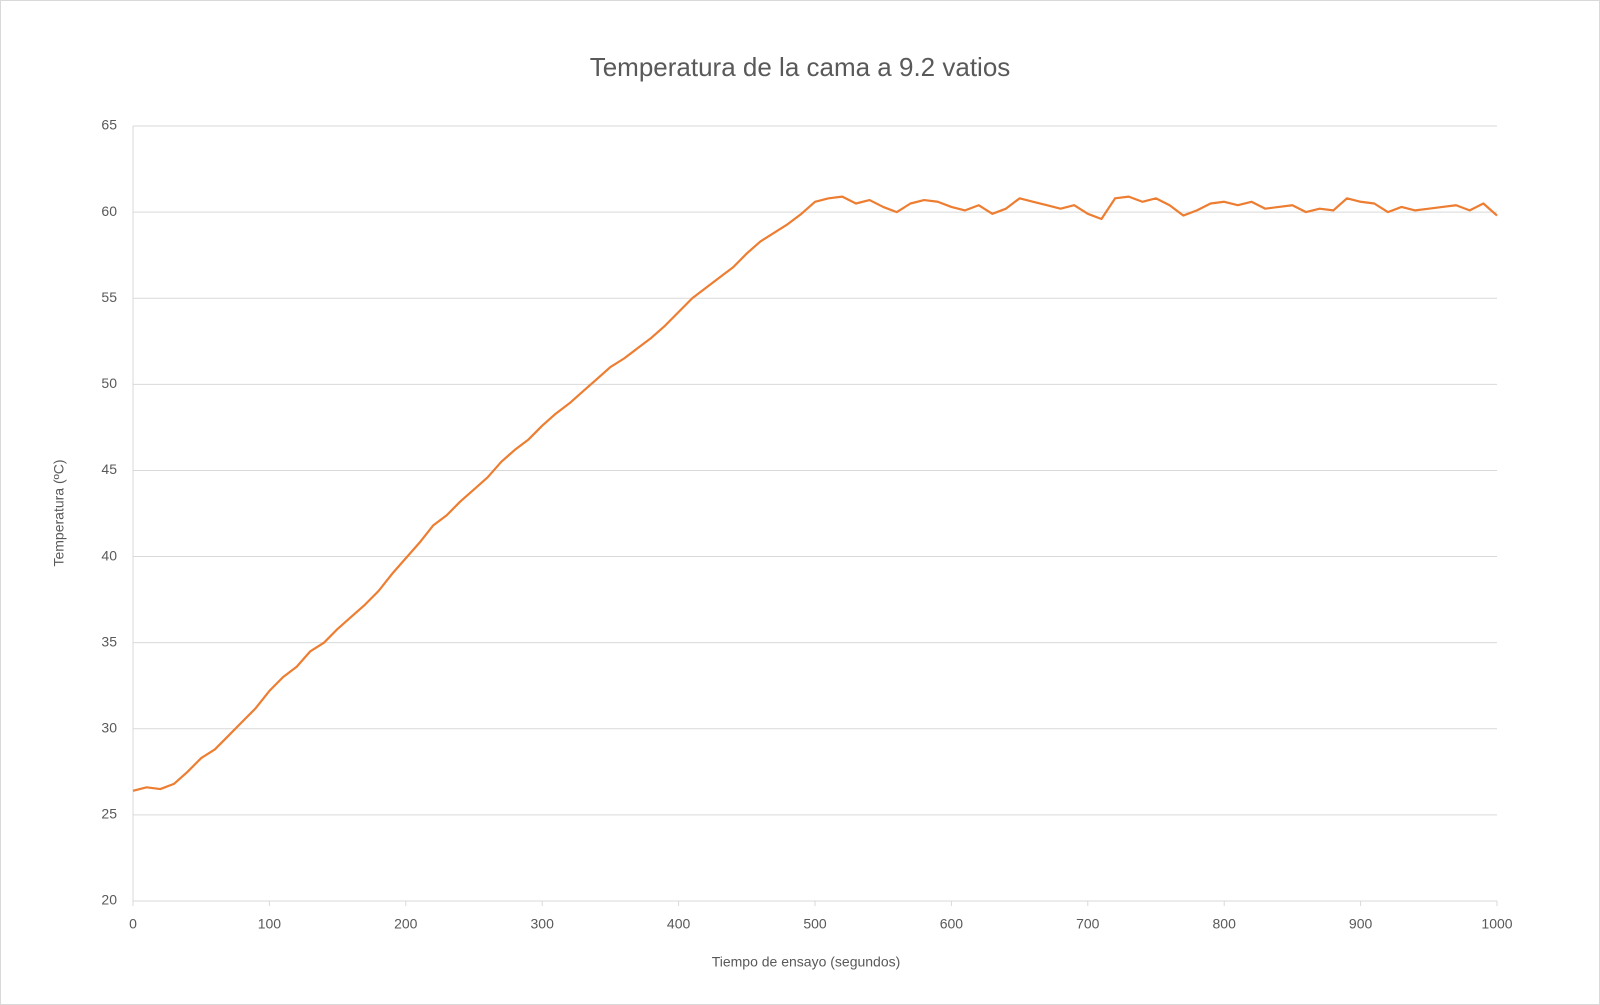 The image size is (1600, 1005). I want to click on x-tick-label: 300, so click(543, 924).